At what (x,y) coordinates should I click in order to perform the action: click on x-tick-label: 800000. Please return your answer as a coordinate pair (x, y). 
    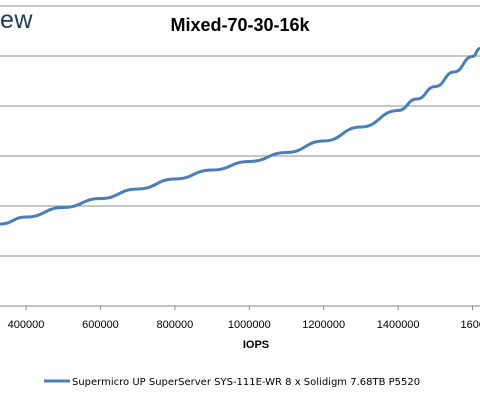
    Looking at the image, I should click on (175, 325).